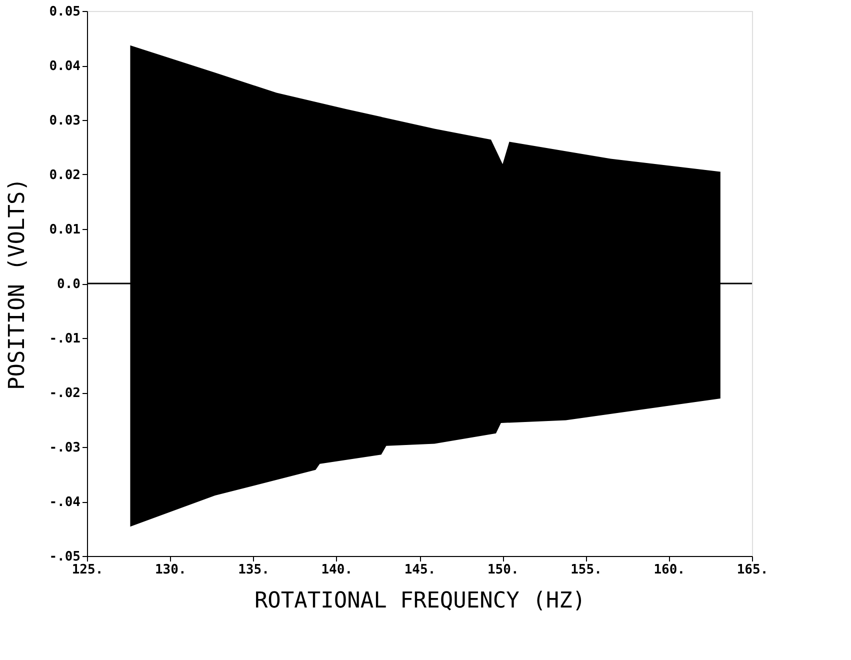 The width and height of the screenshot is (851, 660). What do you see at coordinates (64, 121) in the screenshot?
I see `y-tick-label: 0.03` at bounding box center [64, 121].